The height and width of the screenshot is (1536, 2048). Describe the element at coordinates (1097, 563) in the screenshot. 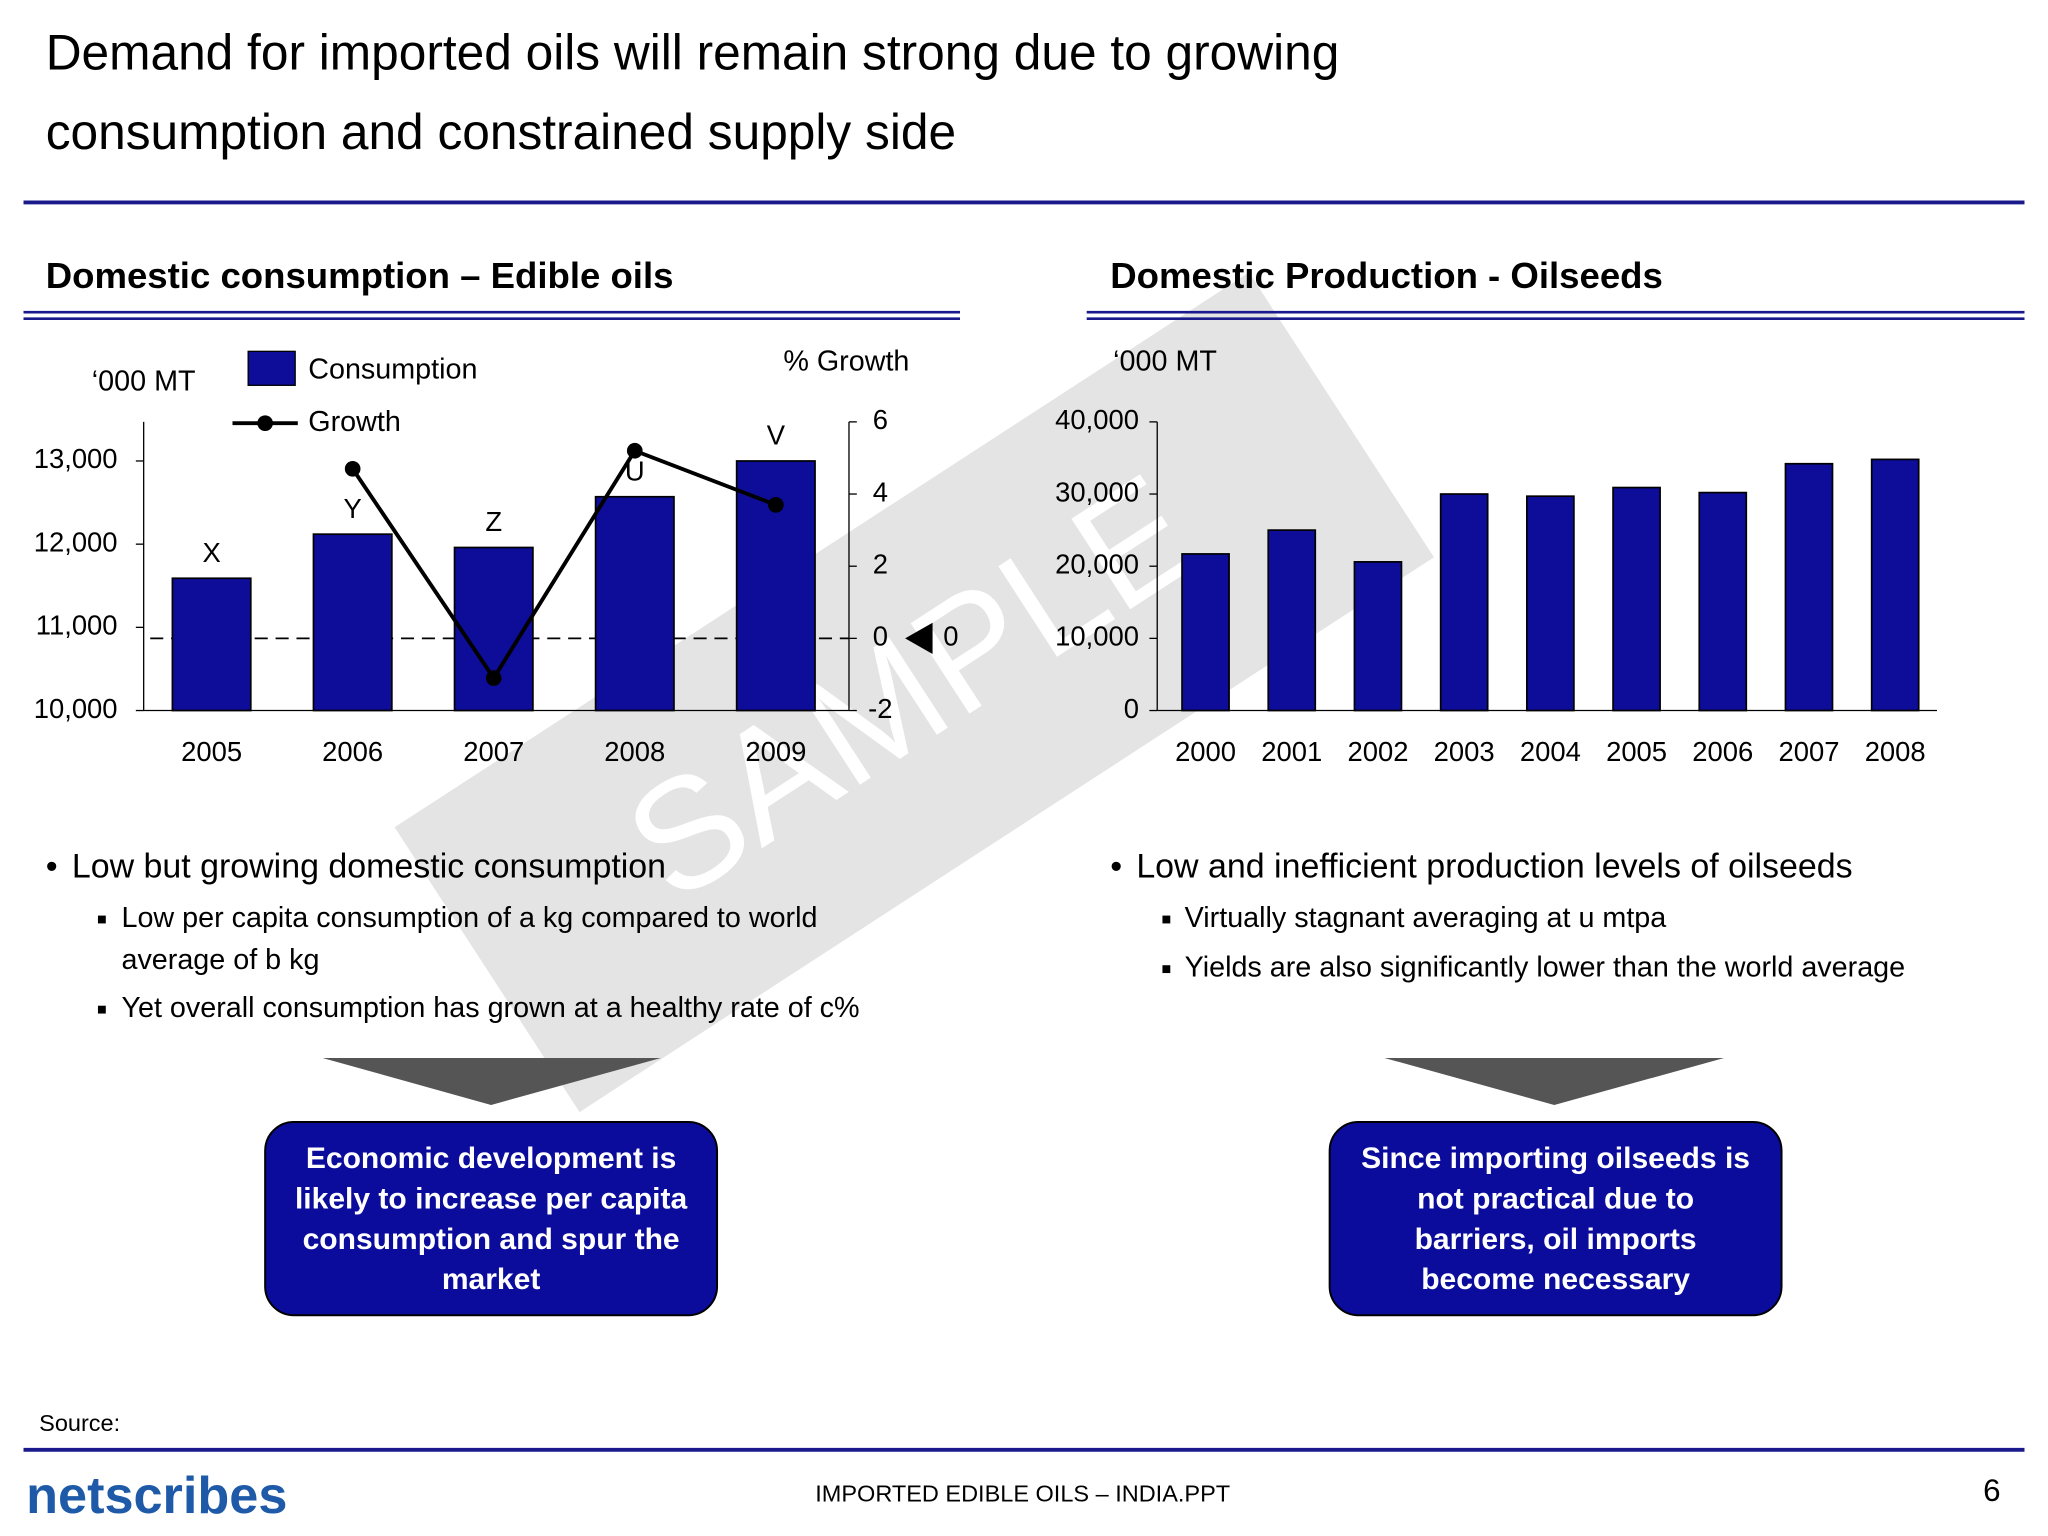

I see `y-tick-label: 20,000` at that location.